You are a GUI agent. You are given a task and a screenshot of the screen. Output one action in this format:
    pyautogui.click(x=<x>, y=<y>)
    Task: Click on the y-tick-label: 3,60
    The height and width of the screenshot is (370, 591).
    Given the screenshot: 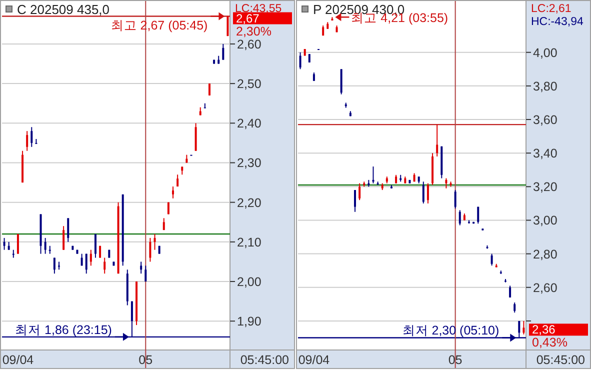 What is the action you would take?
    pyautogui.click(x=545, y=120)
    